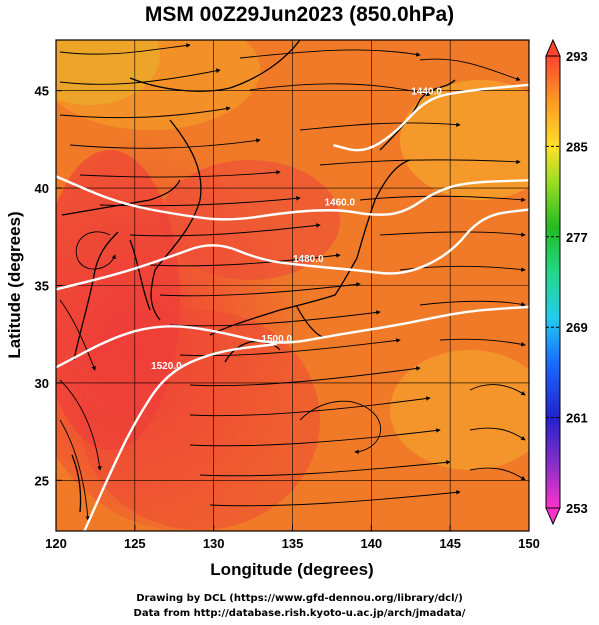 This screenshot has height=625, width=599. Describe the element at coordinates (292, 198) in the screenshot. I see `contour-line-1460.0` at that location.